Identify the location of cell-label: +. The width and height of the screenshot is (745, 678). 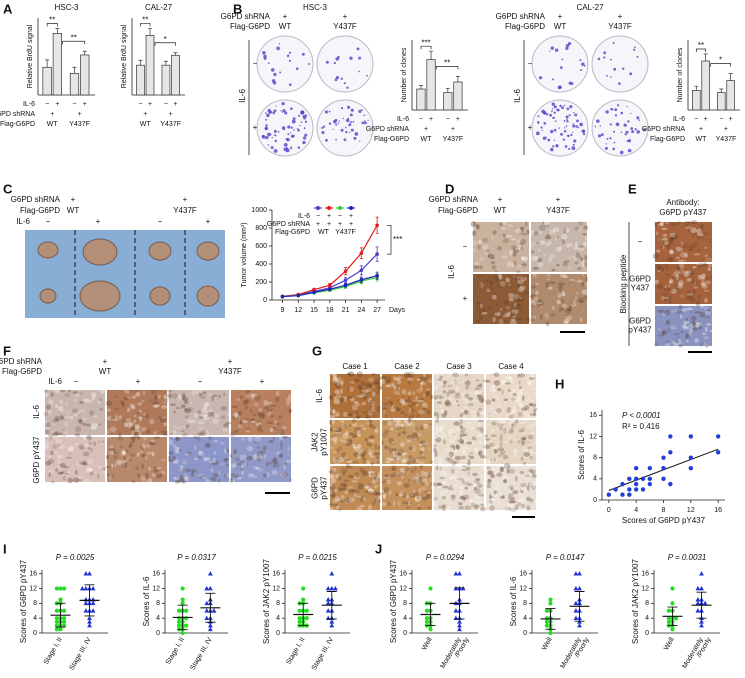
(726, 129).